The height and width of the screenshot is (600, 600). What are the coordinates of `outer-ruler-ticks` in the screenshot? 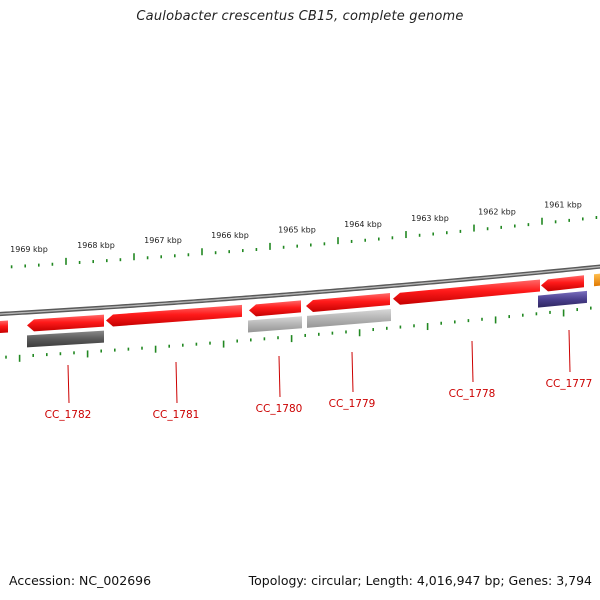 It's located at (304, 242).